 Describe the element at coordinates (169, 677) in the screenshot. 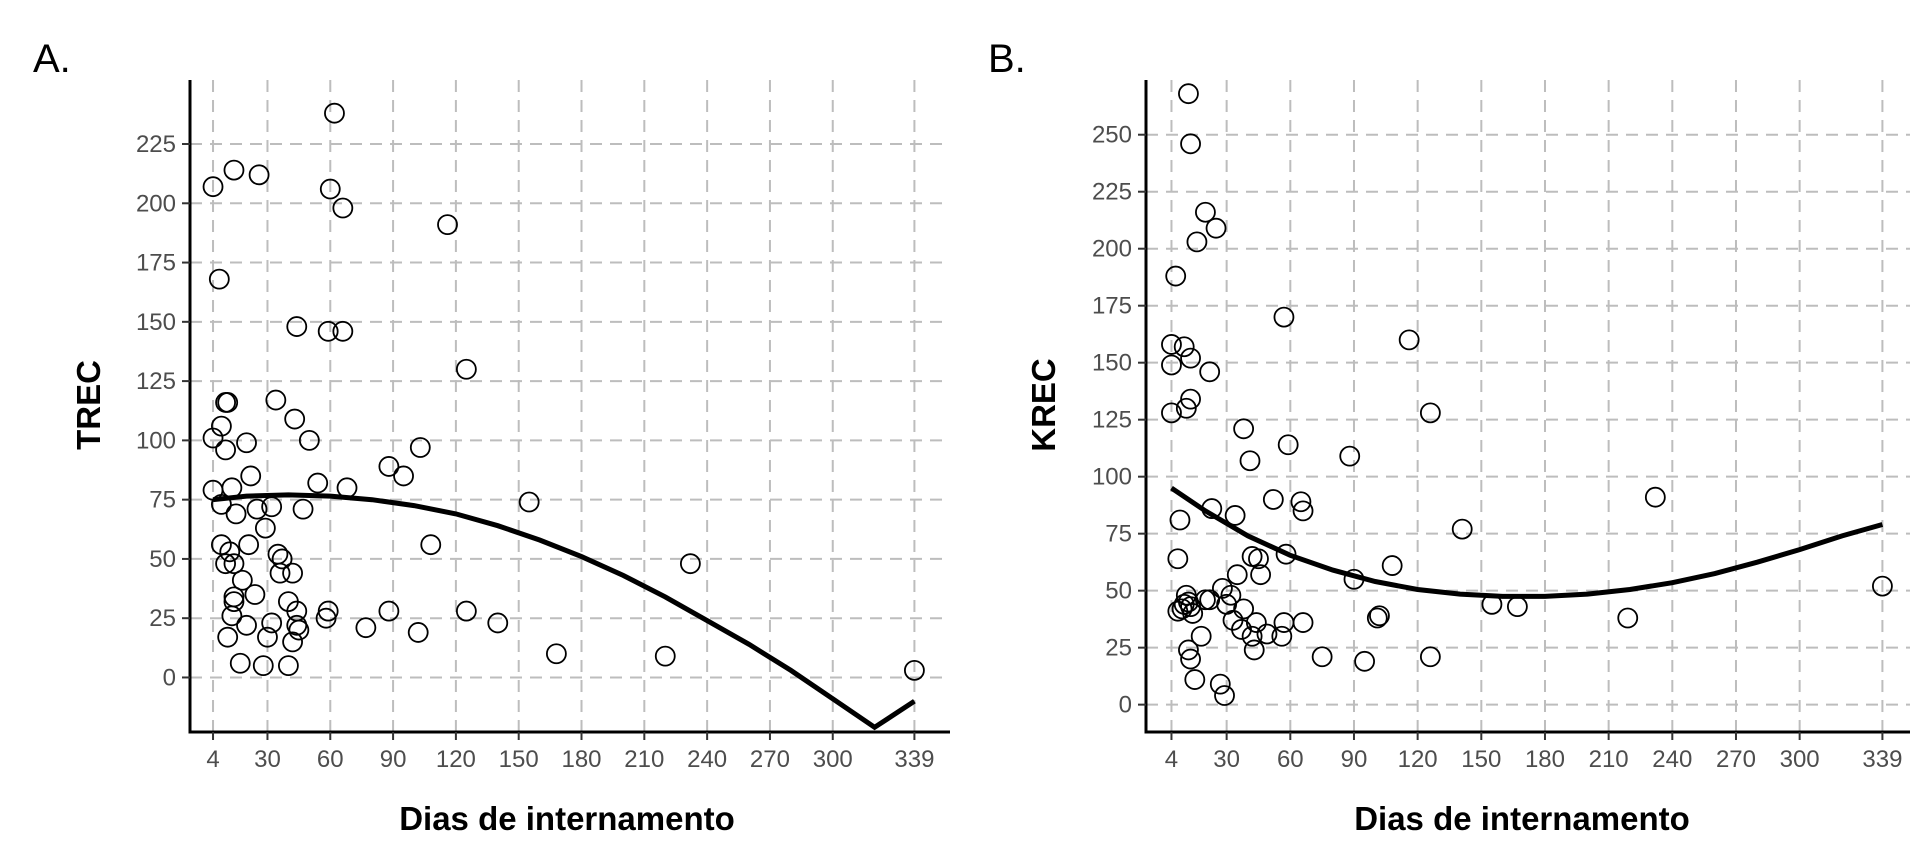

I see `panel-a-y-tick-label: 0` at that location.